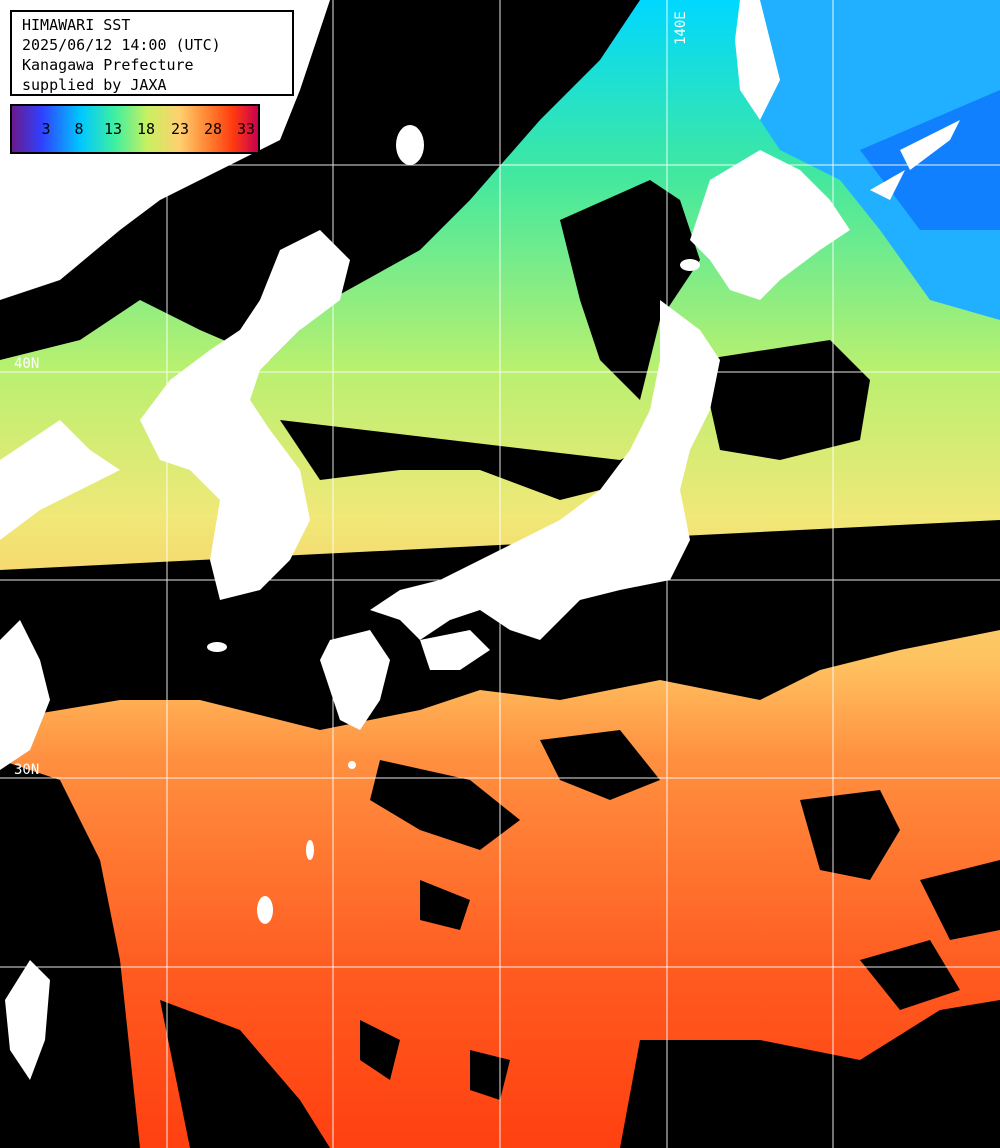 Image resolution: width=1000 pixels, height=1148 pixels. I want to click on legend-tick-label: 23, so click(180, 129).